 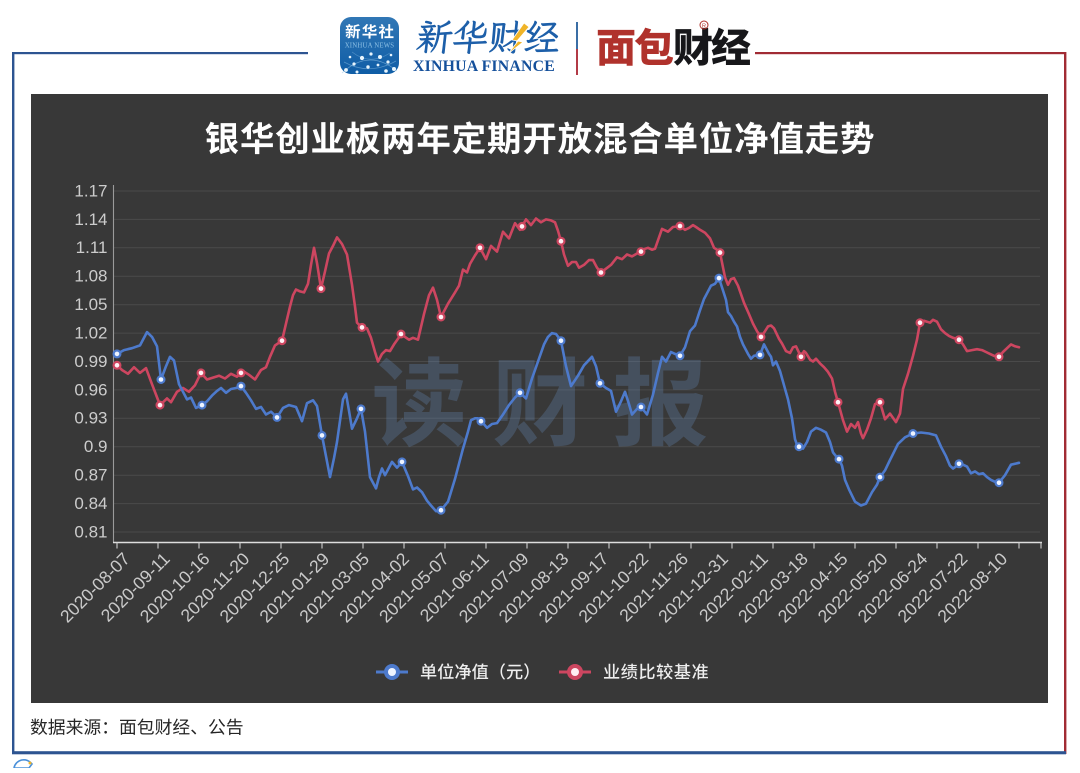 What do you see at coordinates (90, 389) in the screenshot?
I see `svg-text: 0.96` at bounding box center [90, 389].